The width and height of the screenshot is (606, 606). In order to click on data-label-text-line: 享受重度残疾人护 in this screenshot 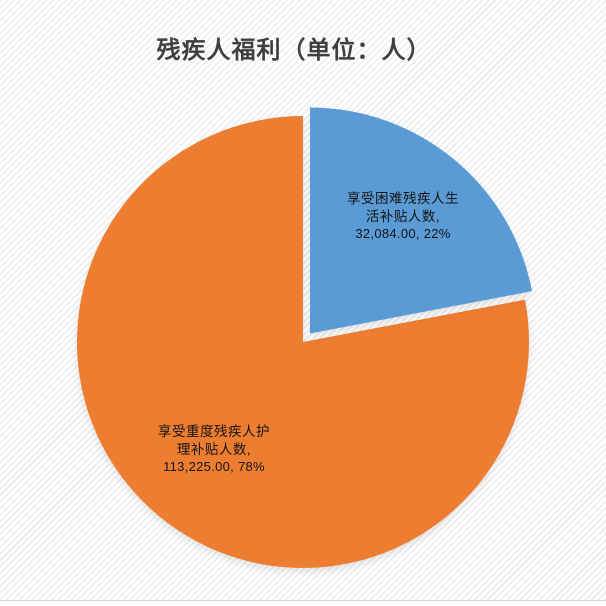, I will do `click(214, 431)`.